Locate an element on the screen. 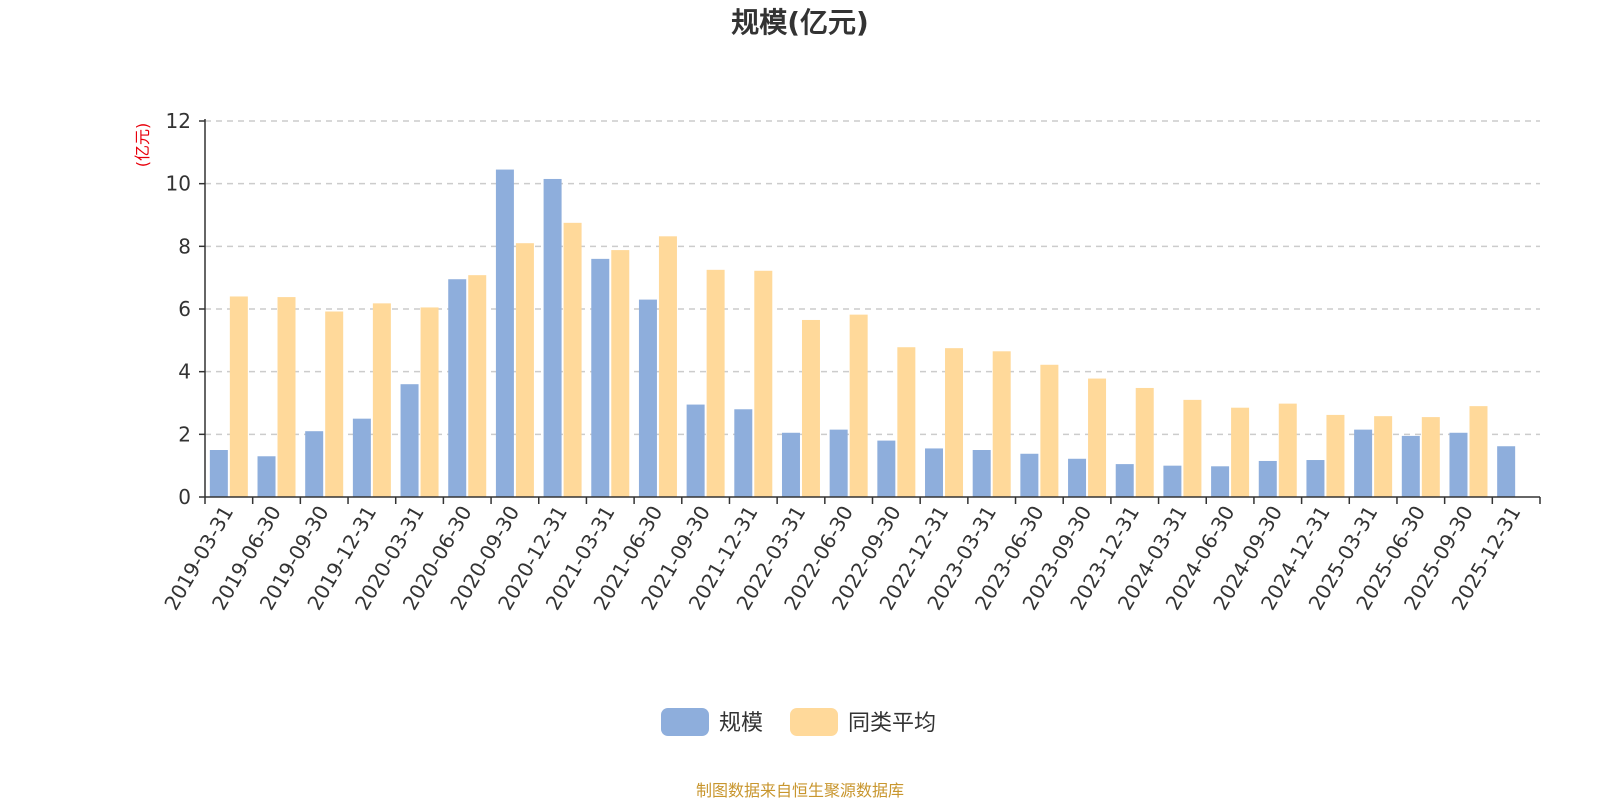  y-tick-label: 12 is located at coordinates (178, 121).